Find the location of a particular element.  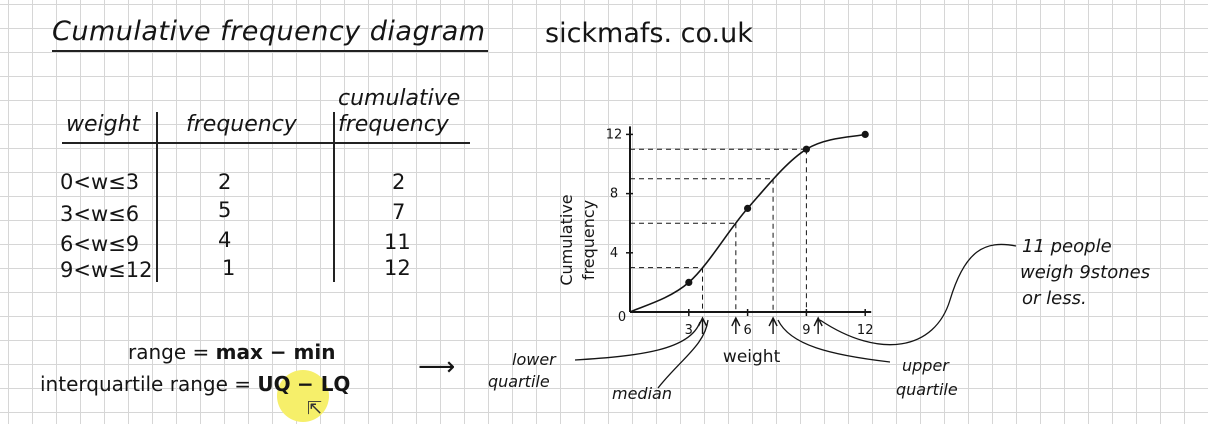

row2-frequency: 5 is located at coordinates (225, 210).